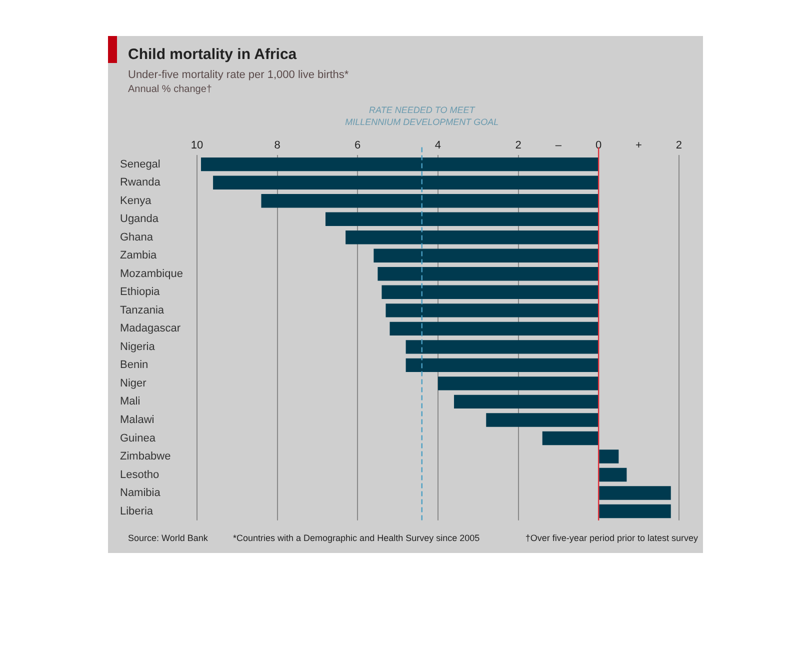 This screenshot has height=648, width=810. What do you see at coordinates (170, 89) in the screenshot?
I see `x-axis-title: Annual % change†` at bounding box center [170, 89].